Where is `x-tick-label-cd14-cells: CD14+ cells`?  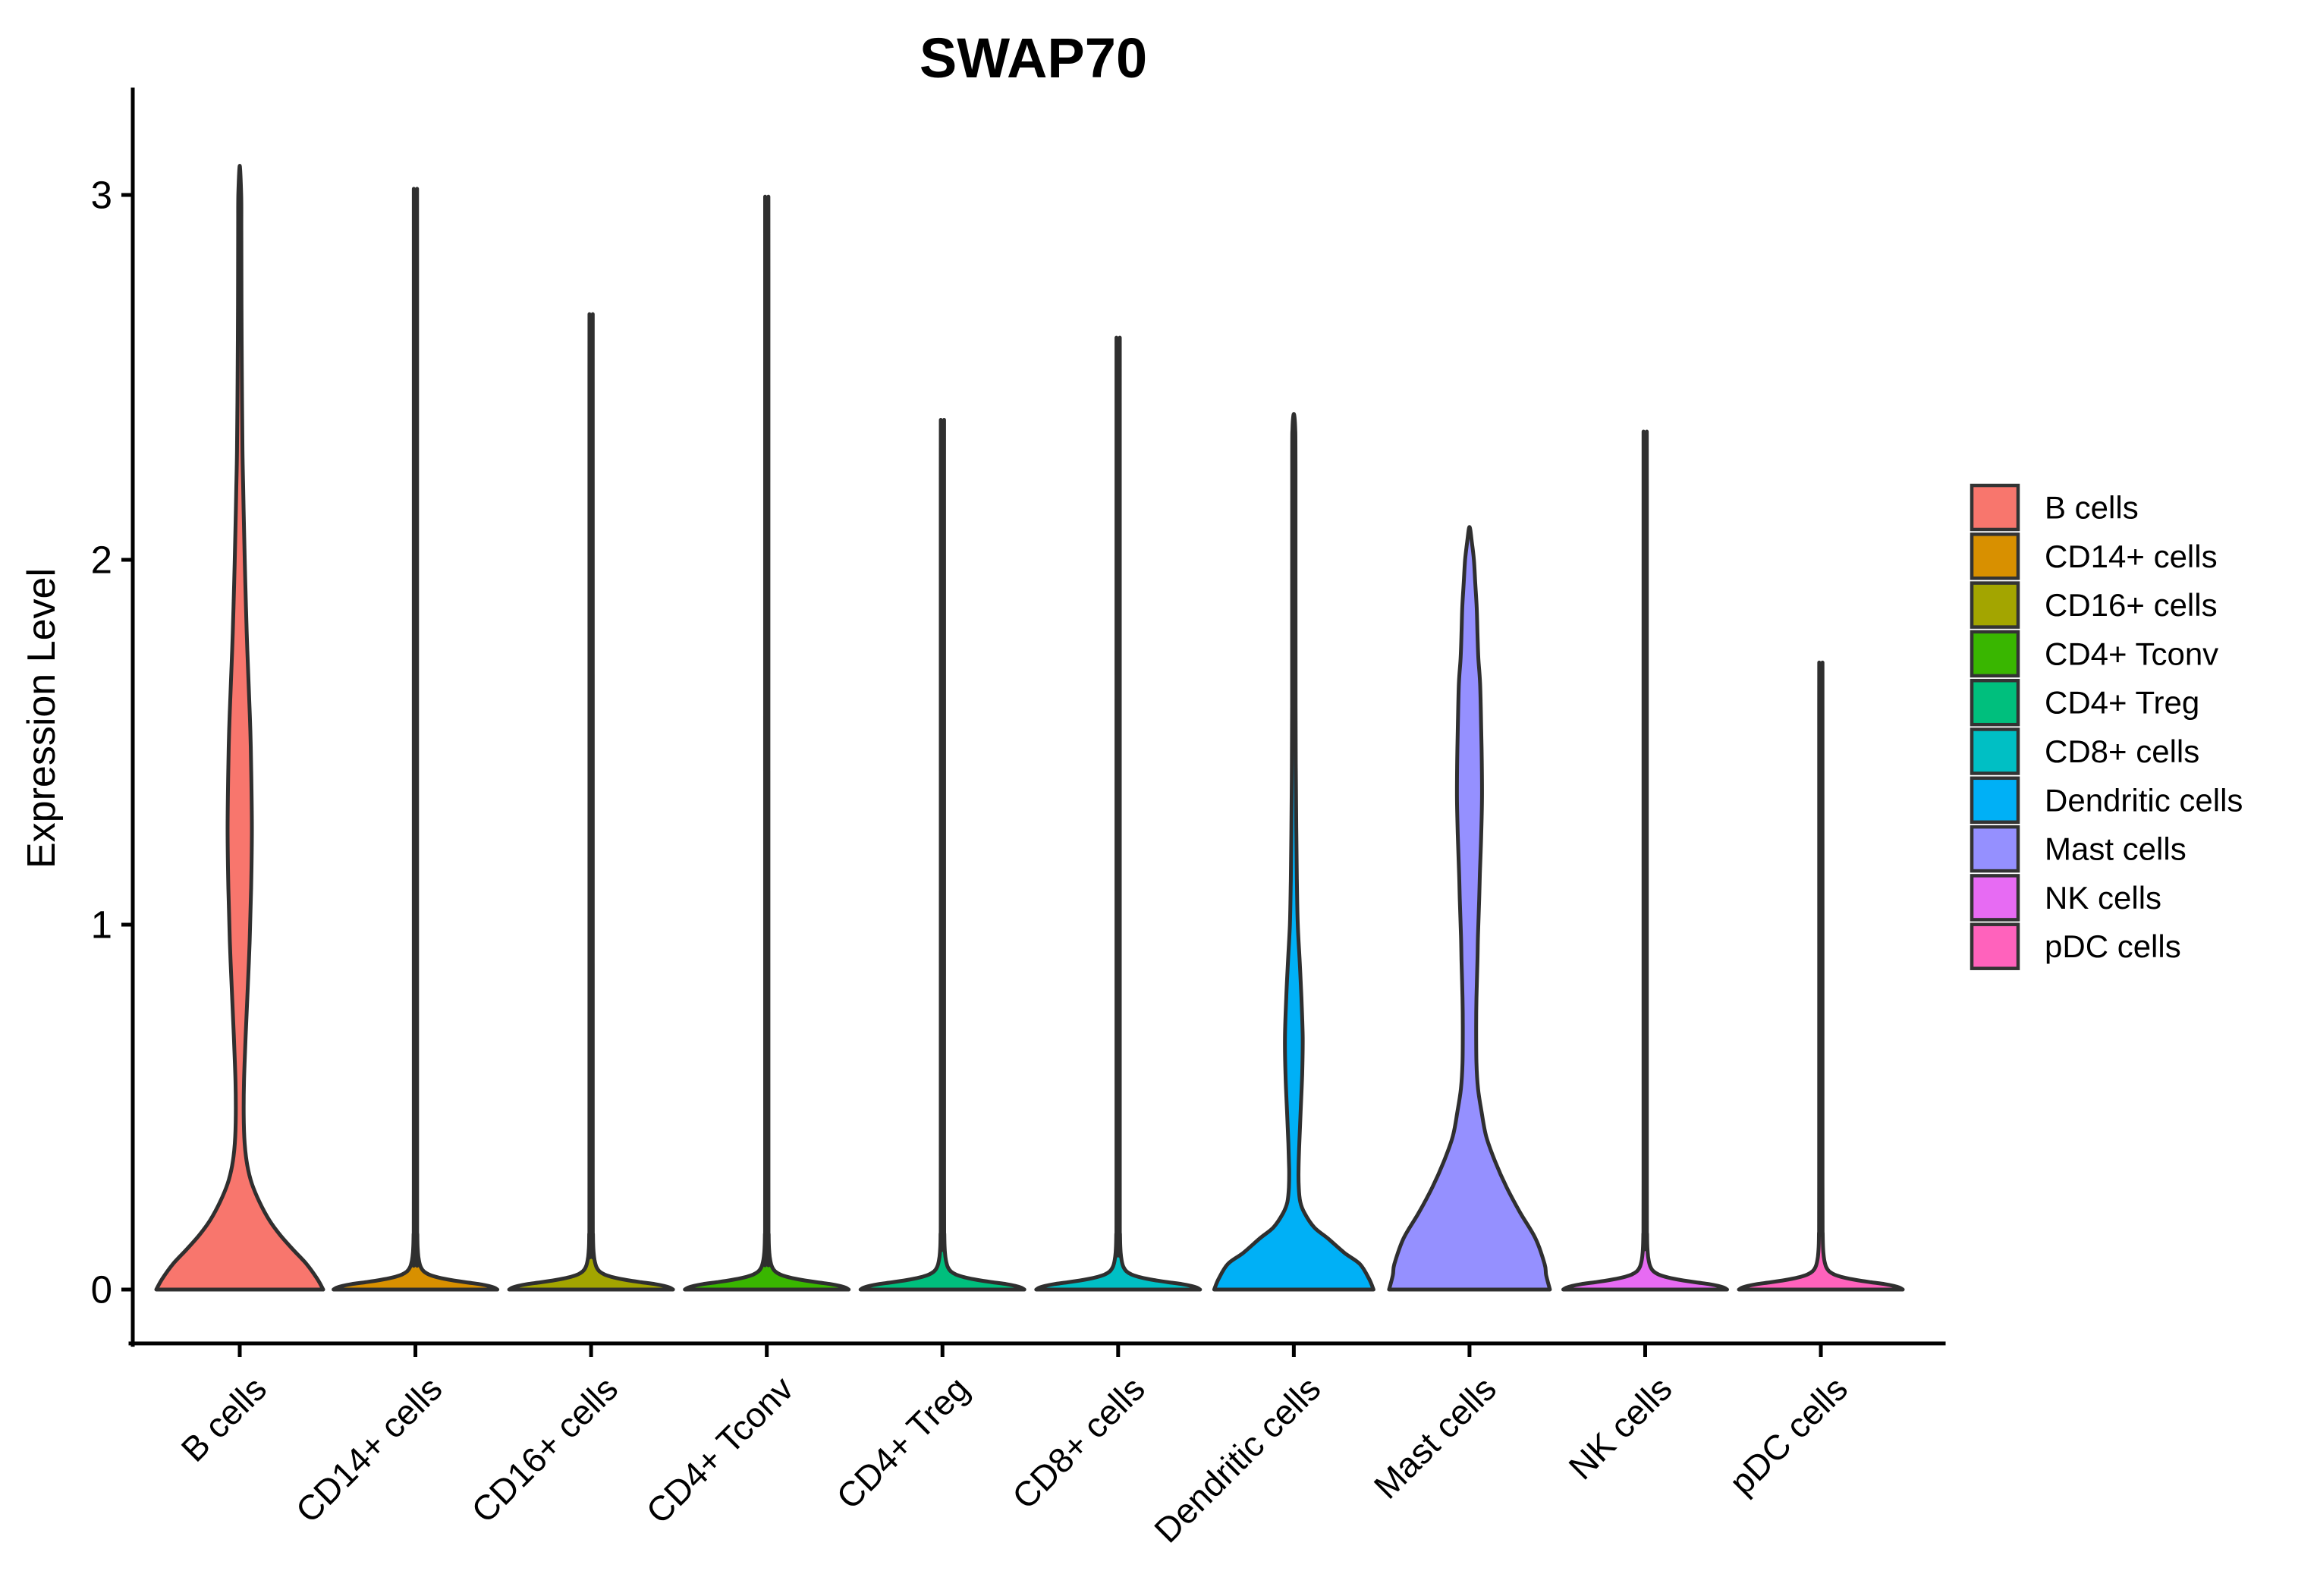
x-tick-label-cd14-cells: CD14+ cells is located at coordinates (369, 1449).